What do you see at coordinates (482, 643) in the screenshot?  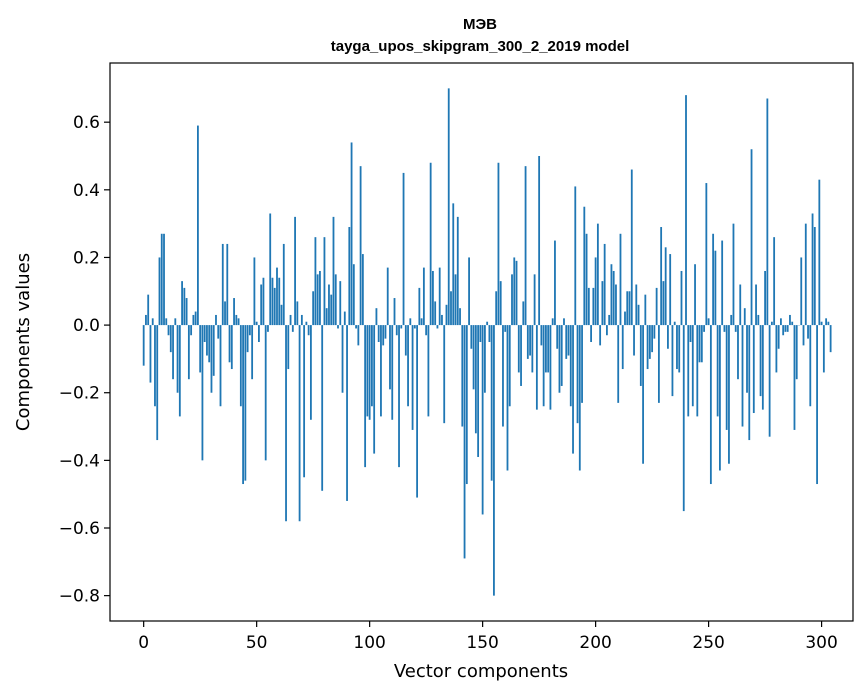 I see `x-tick-label-150: 150` at bounding box center [482, 643].